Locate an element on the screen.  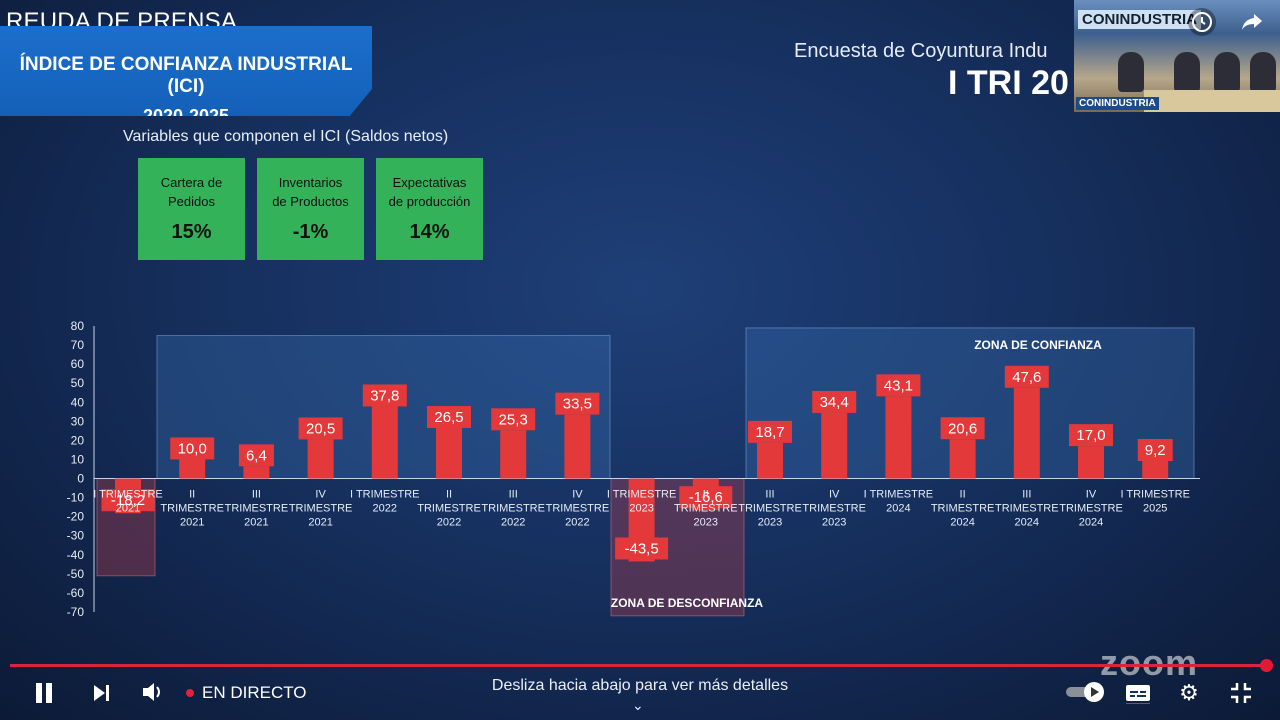
value-label: 26,5 is located at coordinates (448, 417).